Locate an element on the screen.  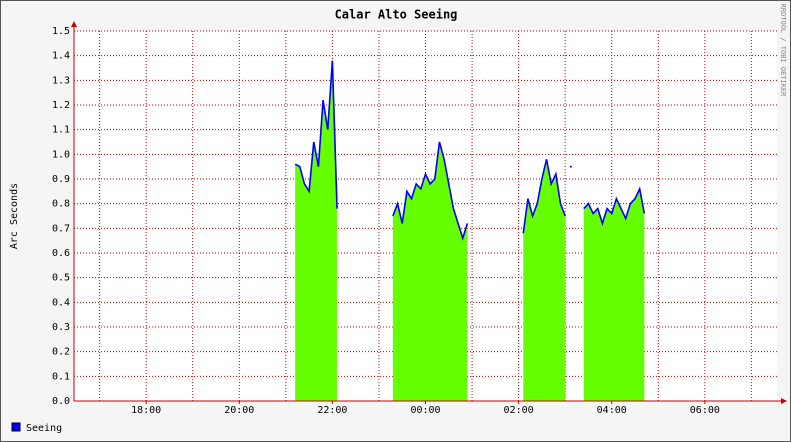
x-tick-label: 02:00 is located at coordinates (519, 410).